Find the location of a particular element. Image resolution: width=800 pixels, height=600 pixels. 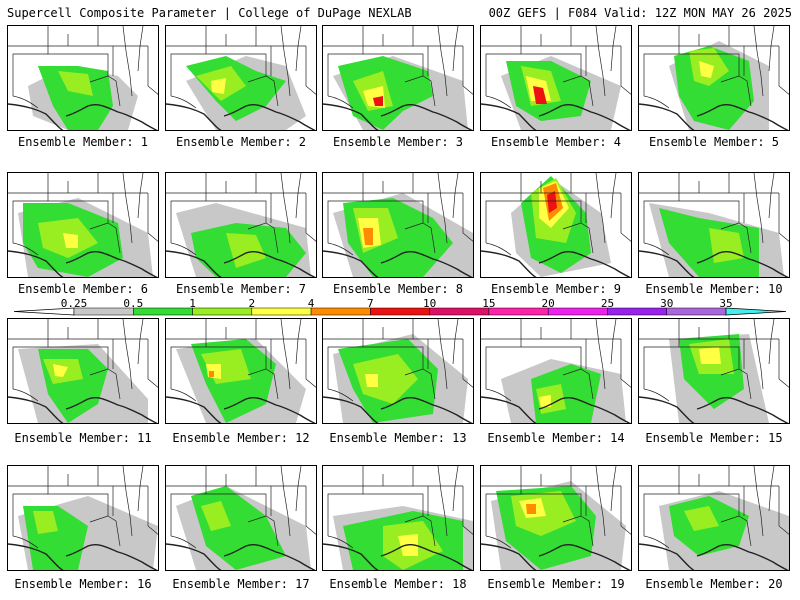

ensemble-member-label: Ensemble Member: 19 is located at coordinates (556, 584).